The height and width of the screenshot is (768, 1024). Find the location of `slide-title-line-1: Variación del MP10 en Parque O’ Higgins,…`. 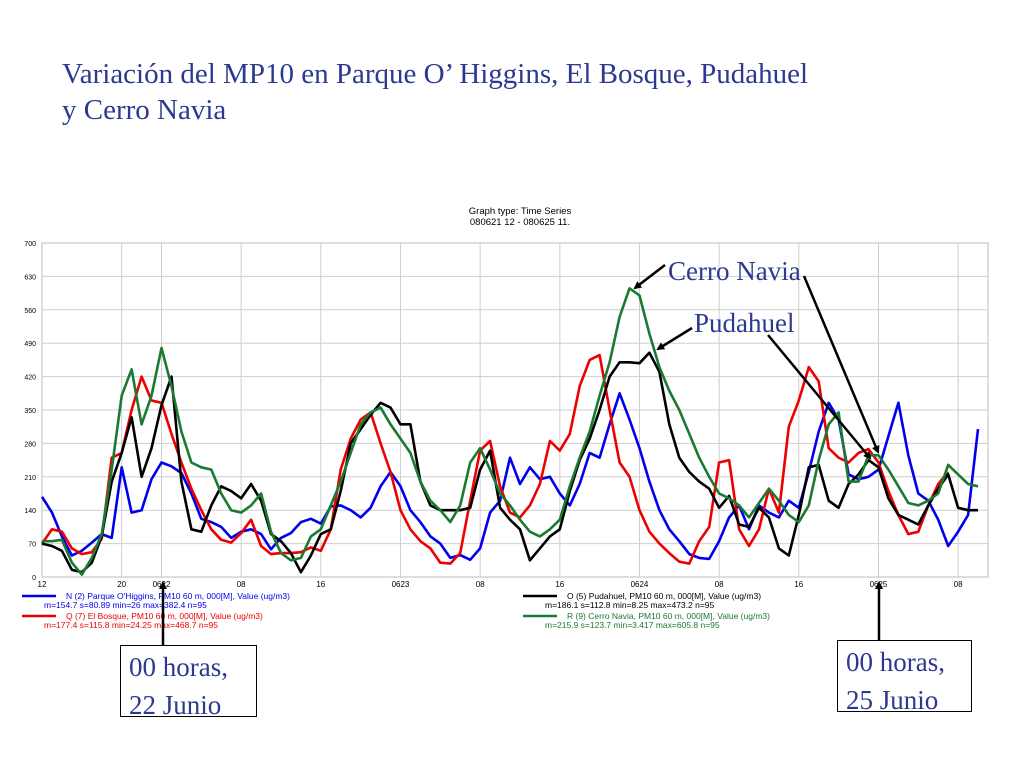

slide-title-line-1: Variación del MP10 en Parque O’ Higgins,… is located at coordinates (435, 74).